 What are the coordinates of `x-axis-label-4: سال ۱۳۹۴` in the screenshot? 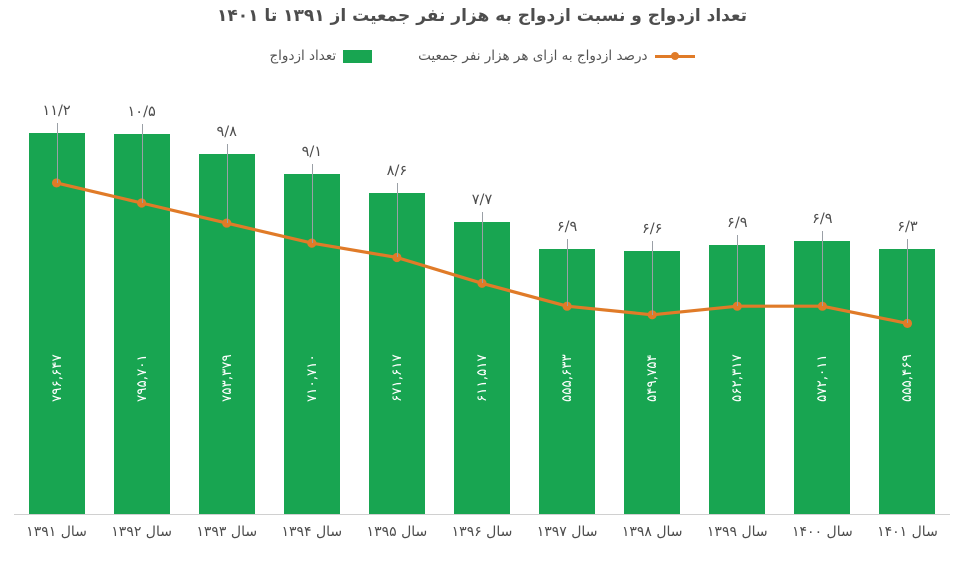 It's located at (312, 532).